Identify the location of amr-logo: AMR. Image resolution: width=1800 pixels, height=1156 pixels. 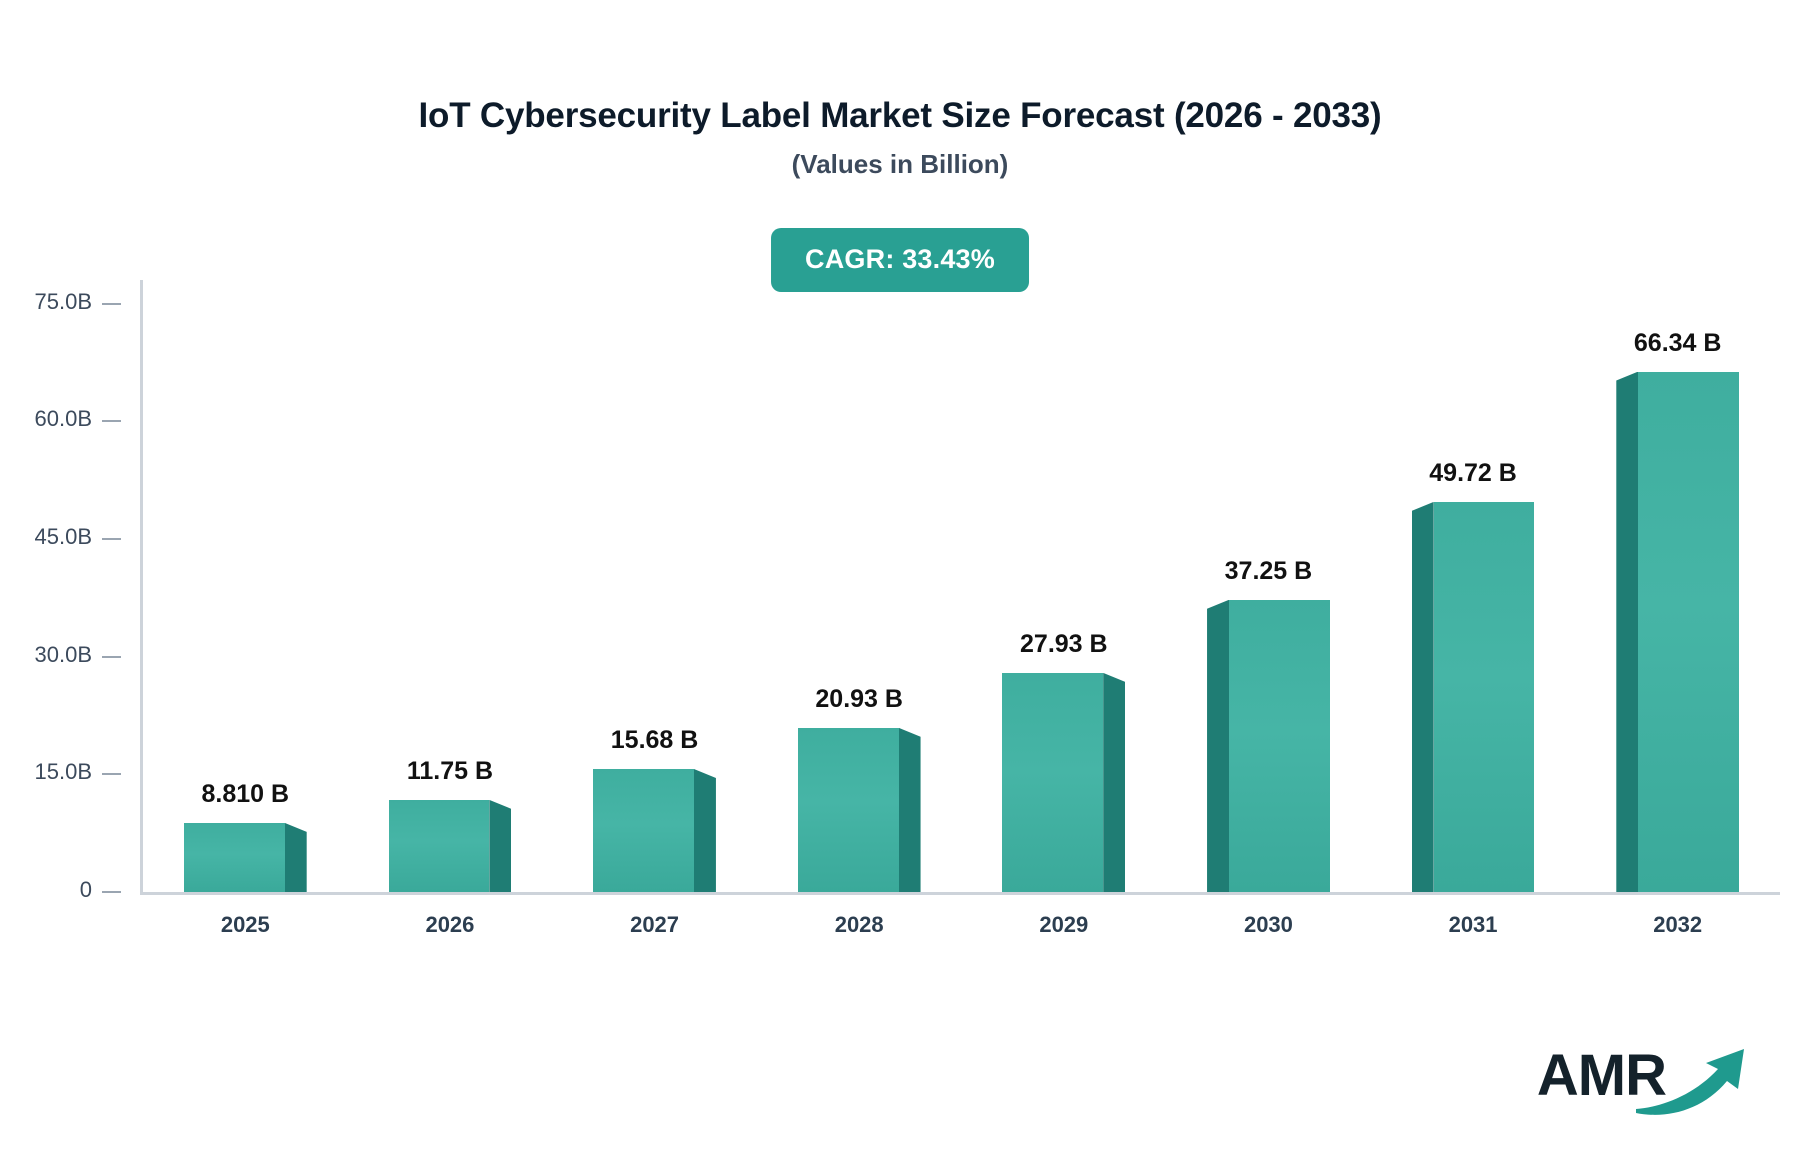
(1644, 1076).